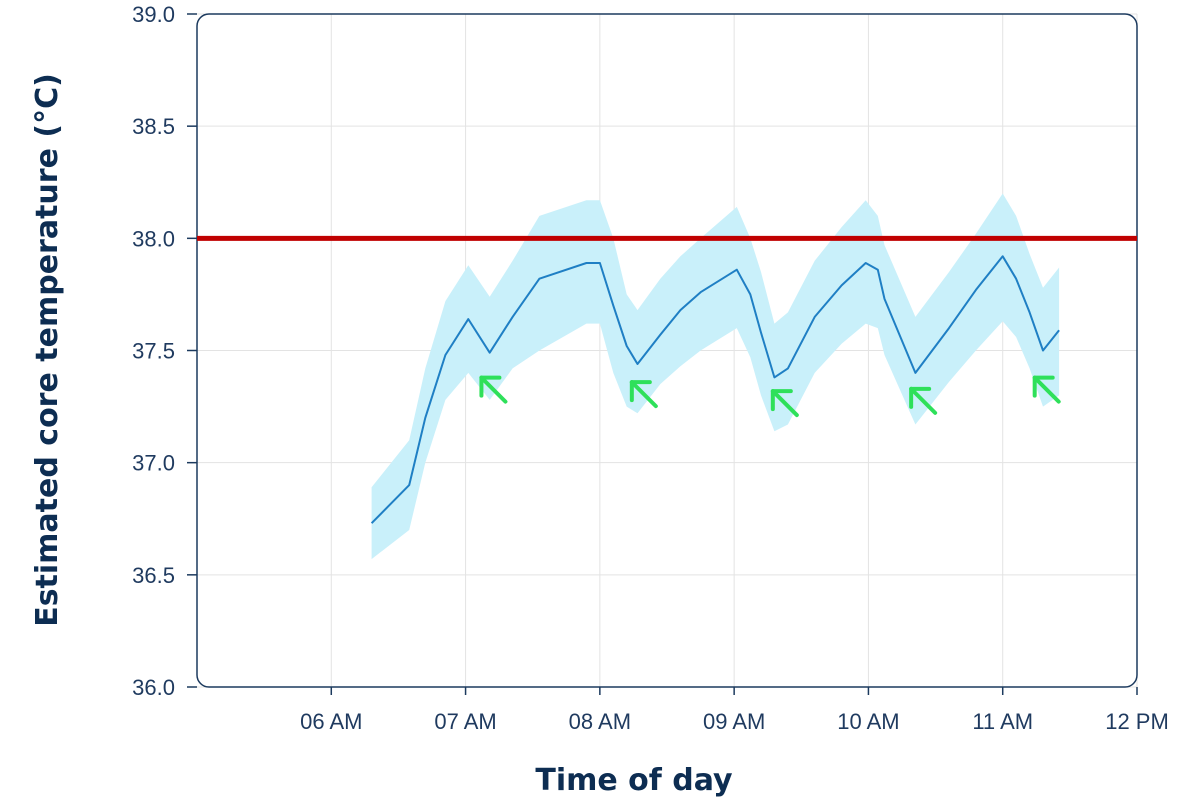 Image resolution: width=1202 pixels, height=804 pixels. Describe the element at coordinates (465, 721) in the screenshot. I see `x-tick-label: 07 AM` at that location.